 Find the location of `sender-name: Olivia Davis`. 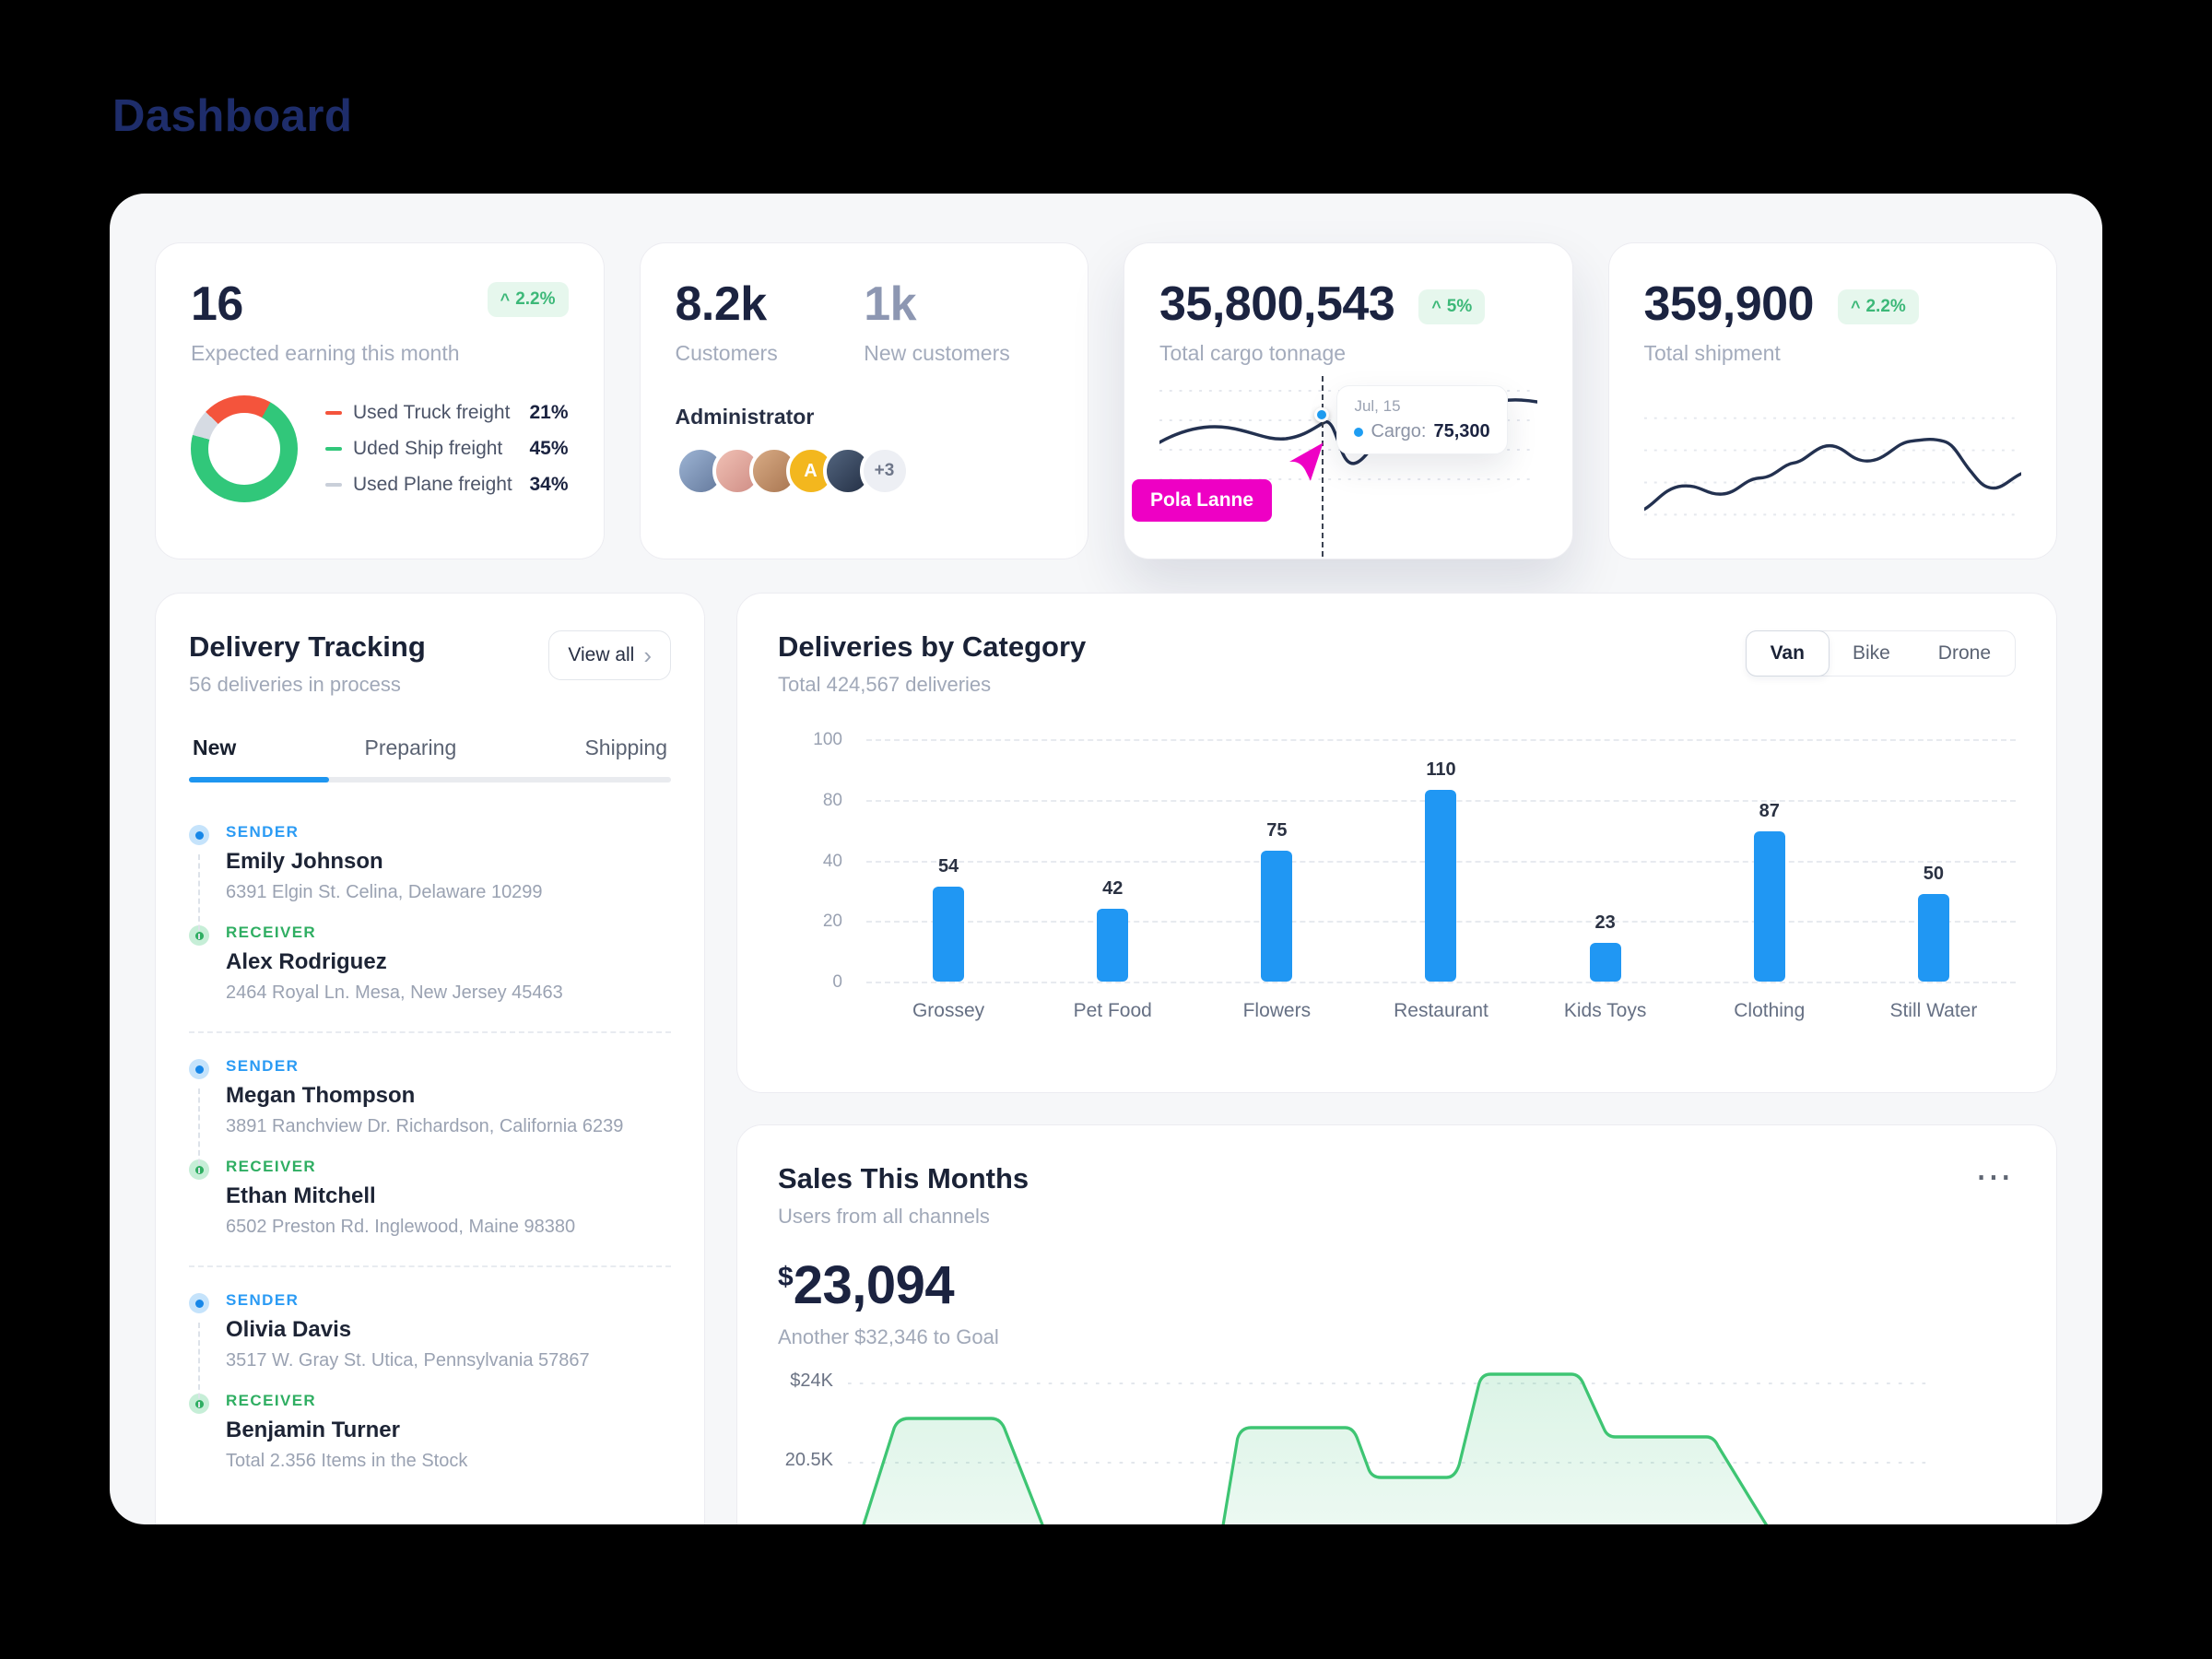

sender-name: Olivia Davis is located at coordinates (289, 1329).